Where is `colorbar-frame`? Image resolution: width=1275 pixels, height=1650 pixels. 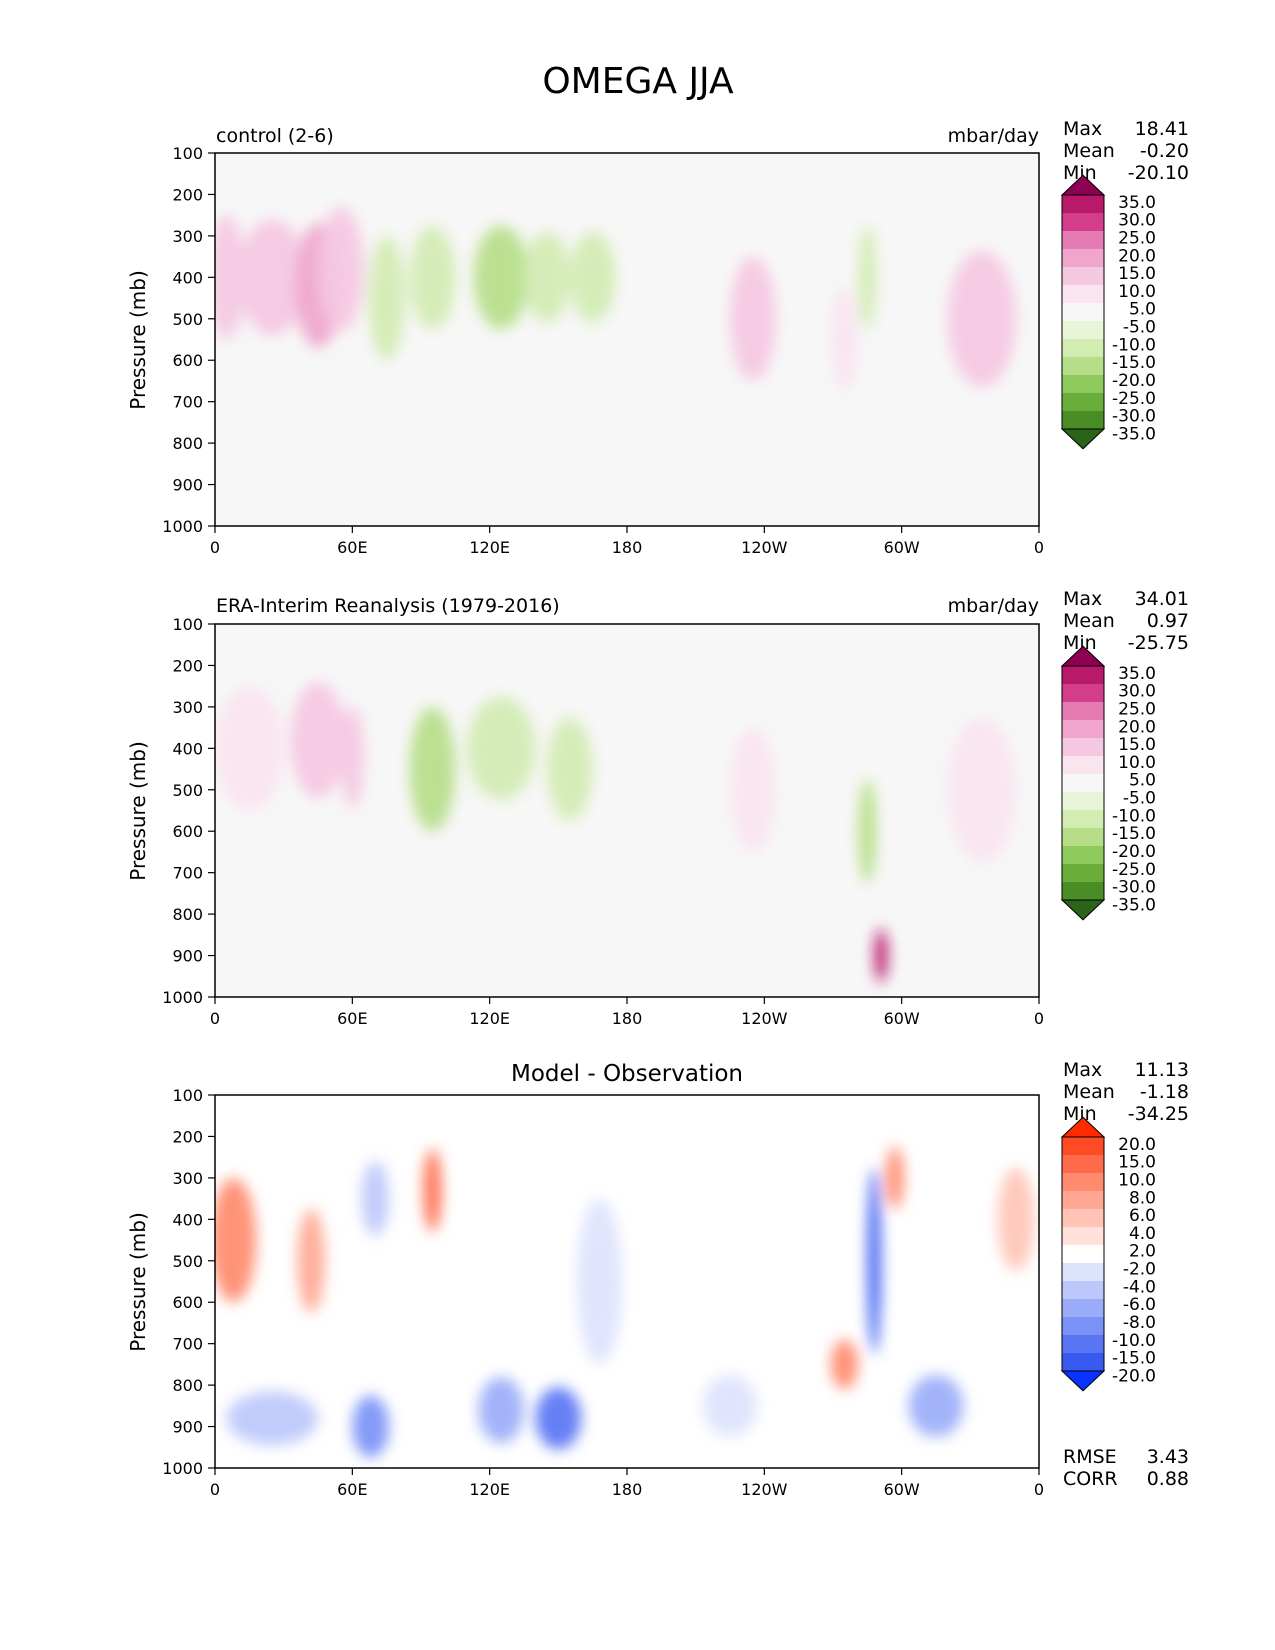
colorbar-frame is located at coordinates (1083, 312).